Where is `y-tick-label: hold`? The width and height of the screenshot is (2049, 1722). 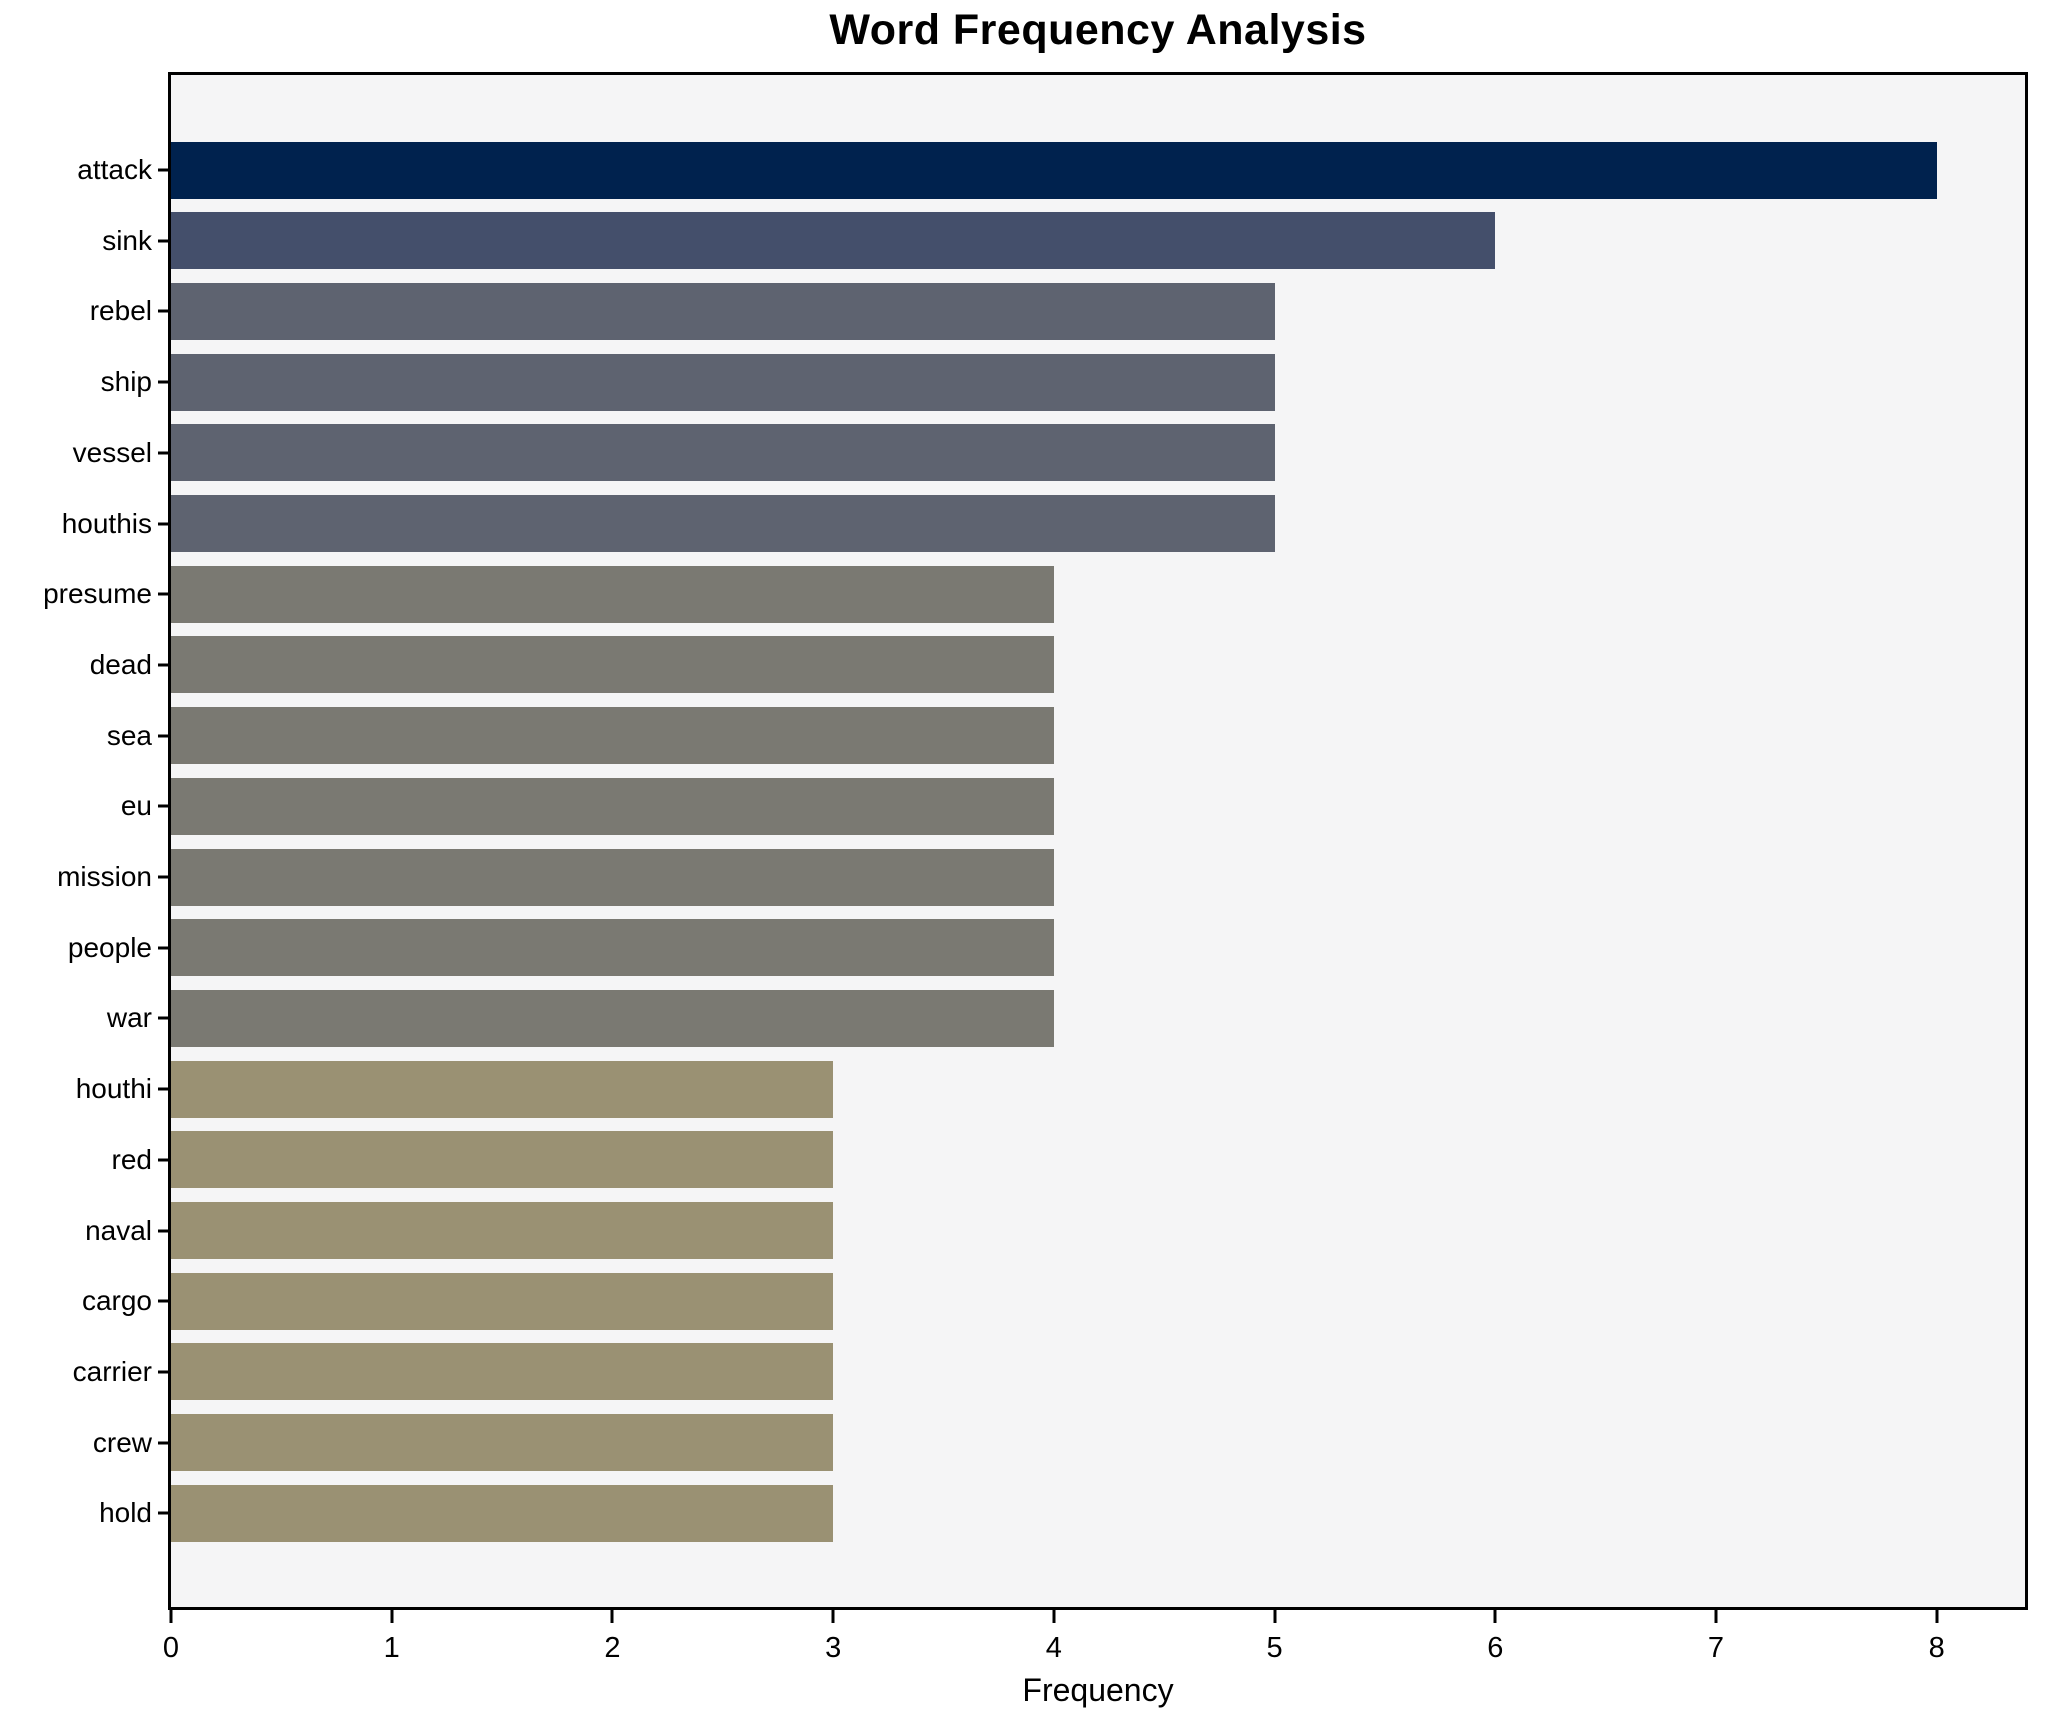
y-tick-label: hold is located at coordinates (125, 1513).